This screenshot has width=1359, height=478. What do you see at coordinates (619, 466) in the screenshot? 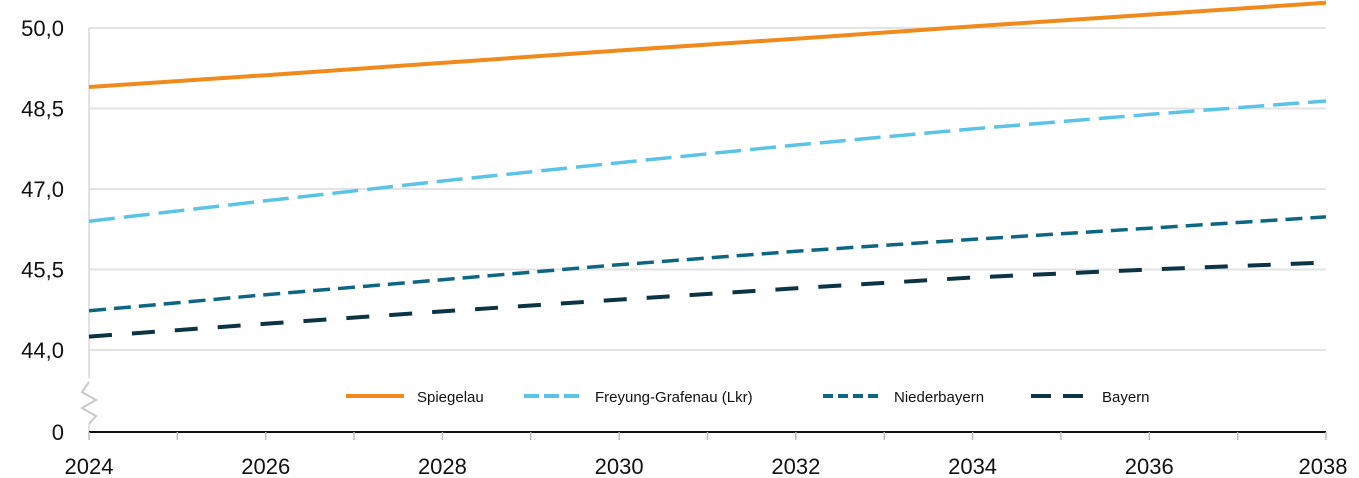
I see `x-tick-label: 2030` at bounding box center [619, 466].